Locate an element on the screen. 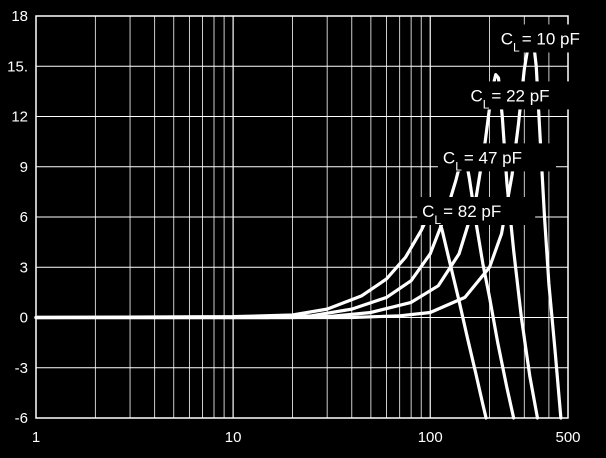  y-tick-label: 9 is located at coordinates (24, 167).